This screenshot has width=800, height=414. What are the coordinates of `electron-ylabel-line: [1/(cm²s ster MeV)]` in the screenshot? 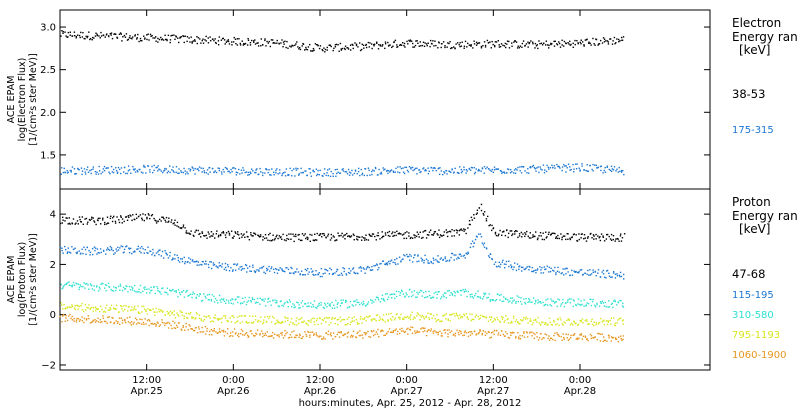 It's located at (33, 99).